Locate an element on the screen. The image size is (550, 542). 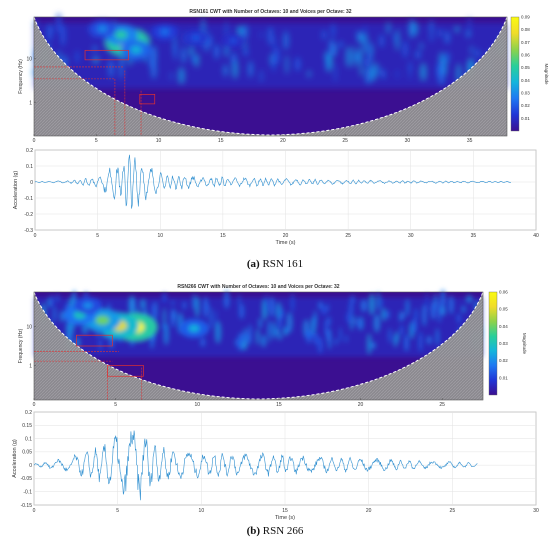
caption-a: (a) RSN 161 is located at coordinates (275, 264).